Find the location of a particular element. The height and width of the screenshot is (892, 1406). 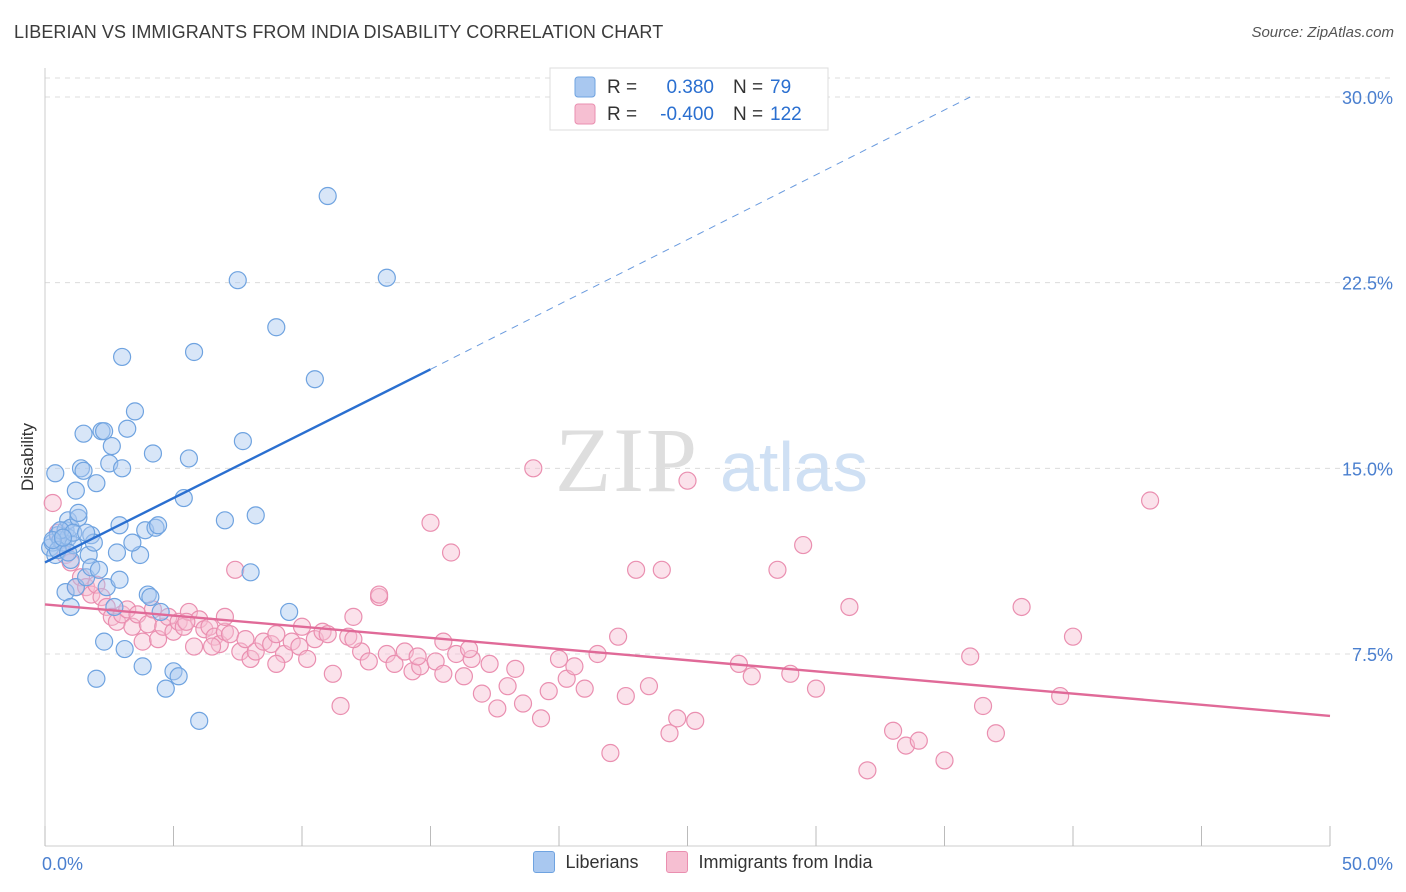

watermark-atlas: atlas is located at coordinates (794, 467).